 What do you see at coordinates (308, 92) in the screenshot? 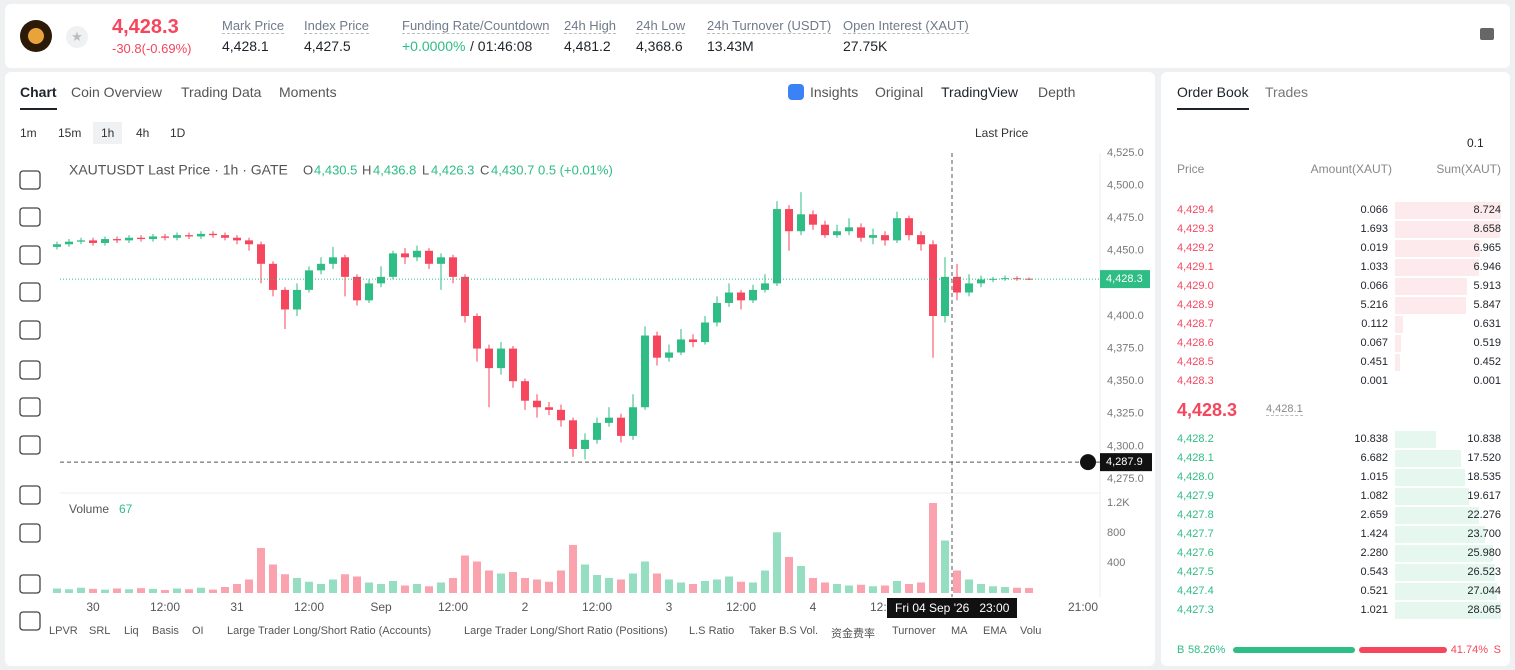
I see `chart-tab: Moments` at bounding box center [308, 92].